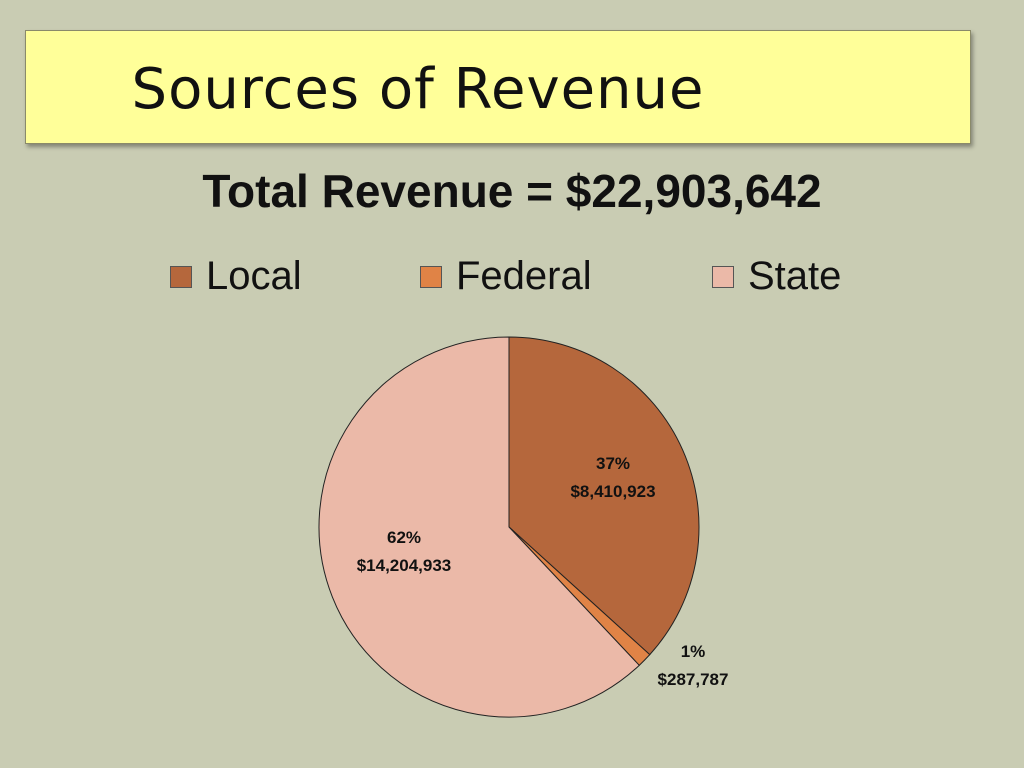  I want to click on chart-title-text: Total Revenue = $22,903,642, so click(512, 191).